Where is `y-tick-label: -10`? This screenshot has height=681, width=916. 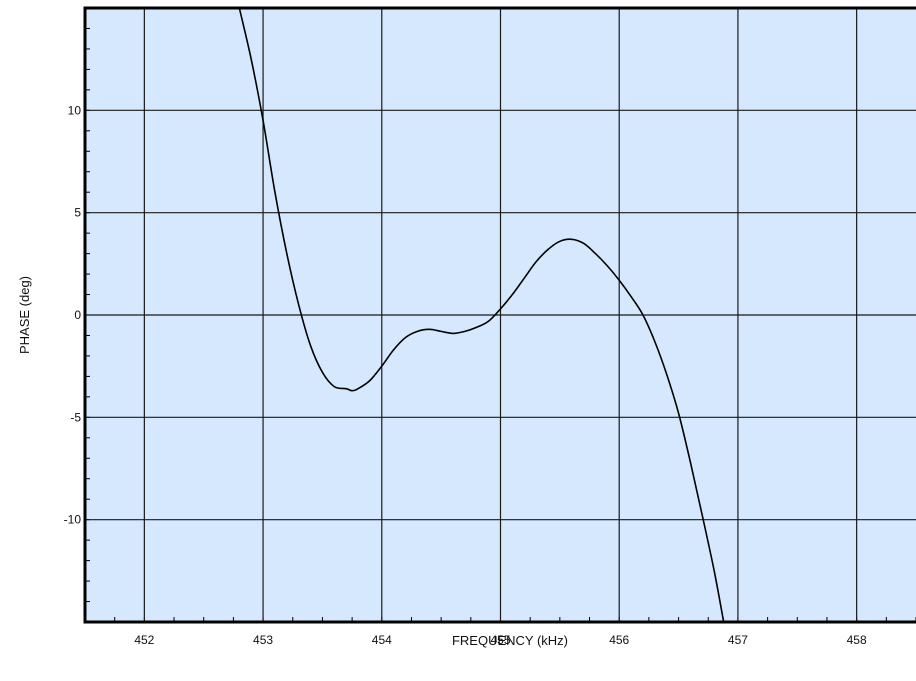
y-tick-label: -10 is located at coordinates (73, 520).